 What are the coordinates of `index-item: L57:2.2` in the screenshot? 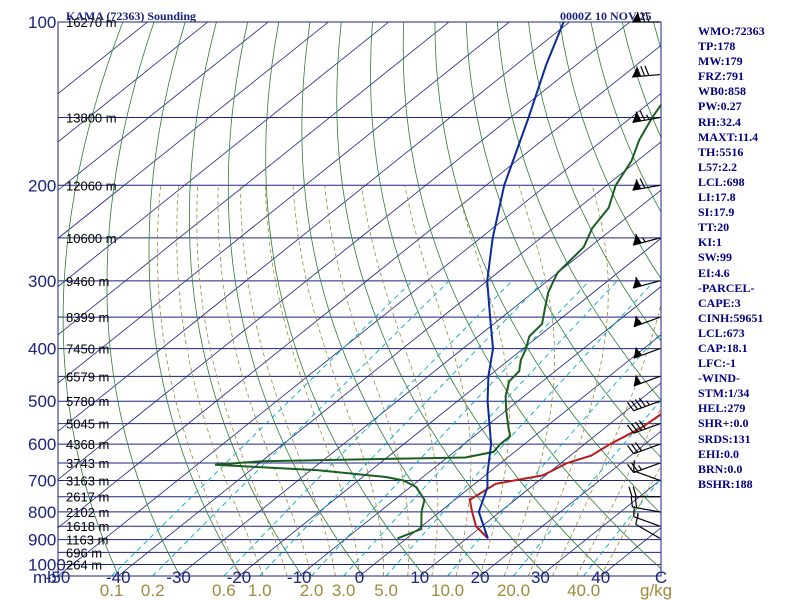 It's located at (717, 166).